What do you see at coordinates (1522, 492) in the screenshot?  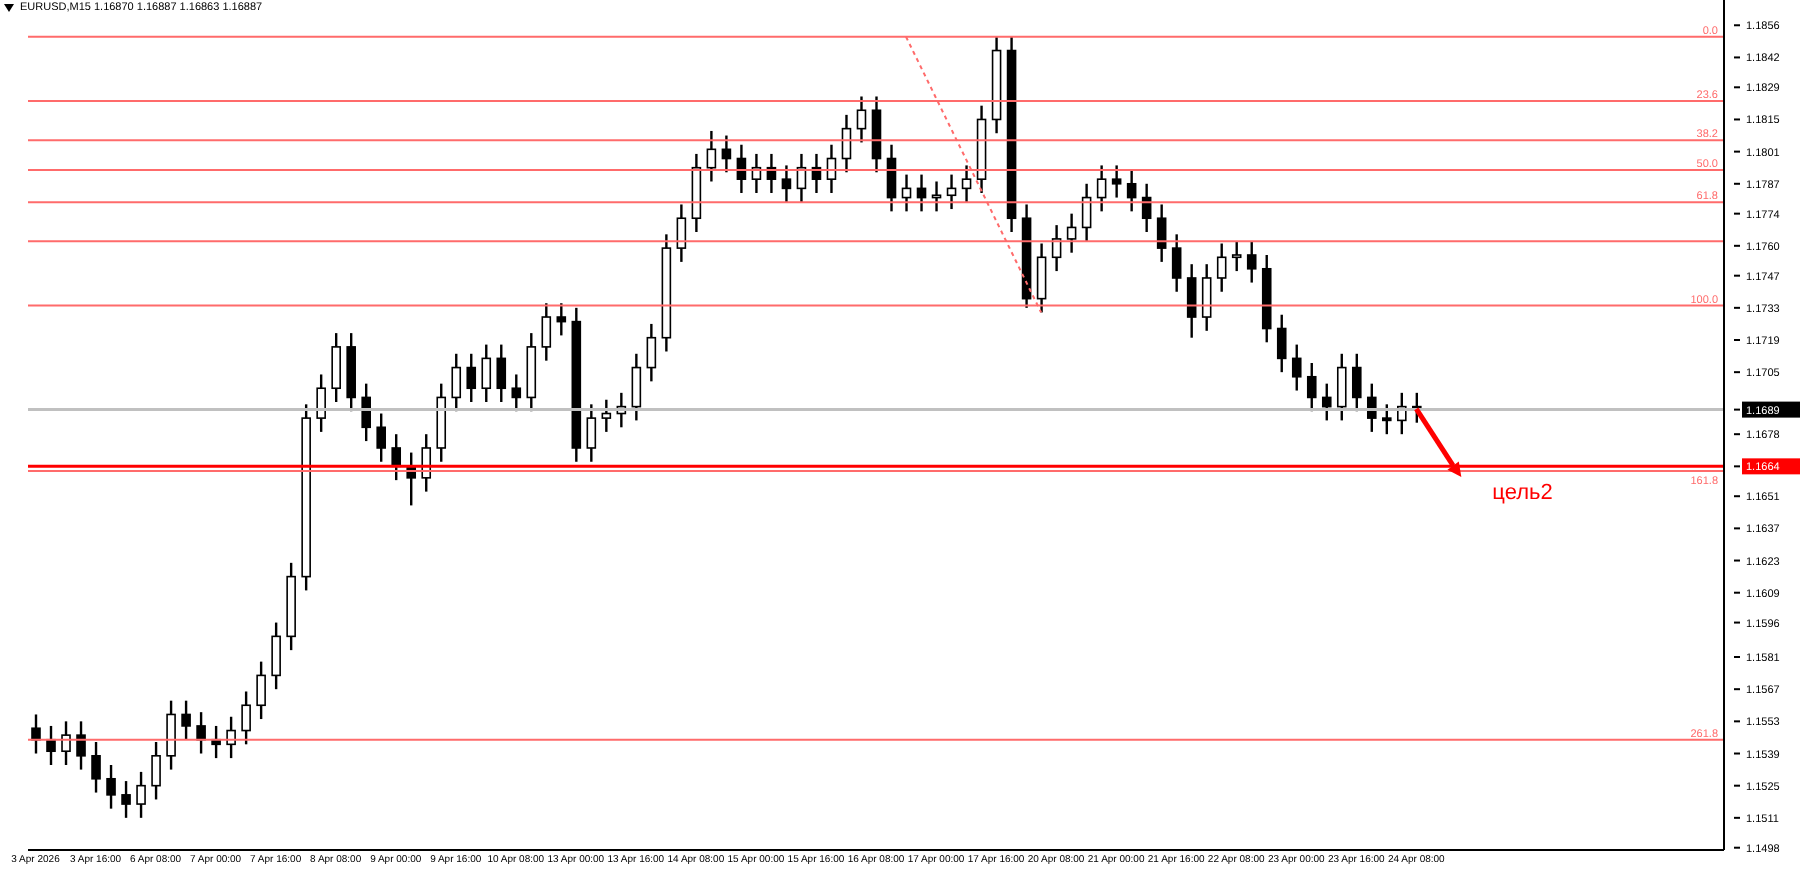 I see `annotation: цель2` at bounding box center [1522, 492].